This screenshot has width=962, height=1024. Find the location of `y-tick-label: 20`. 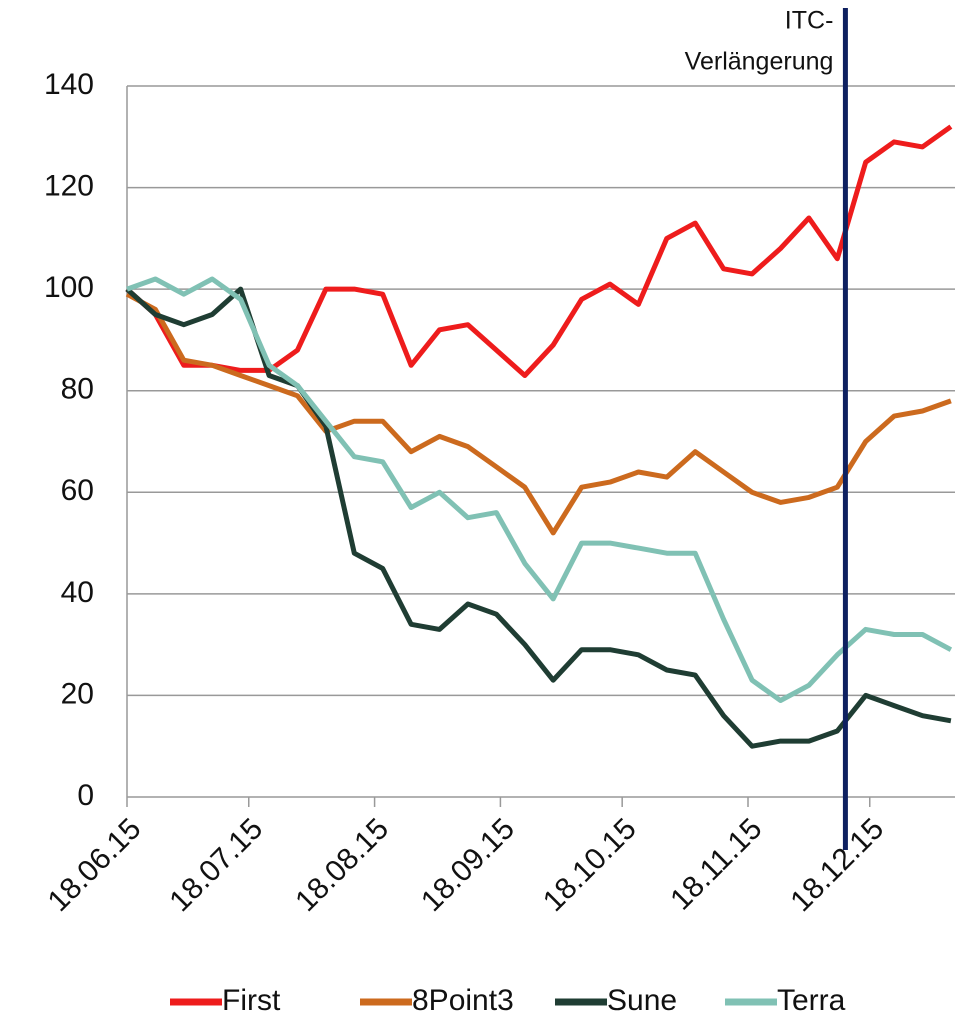

y-tick-label: 20 is located at coordinates (77, 693).